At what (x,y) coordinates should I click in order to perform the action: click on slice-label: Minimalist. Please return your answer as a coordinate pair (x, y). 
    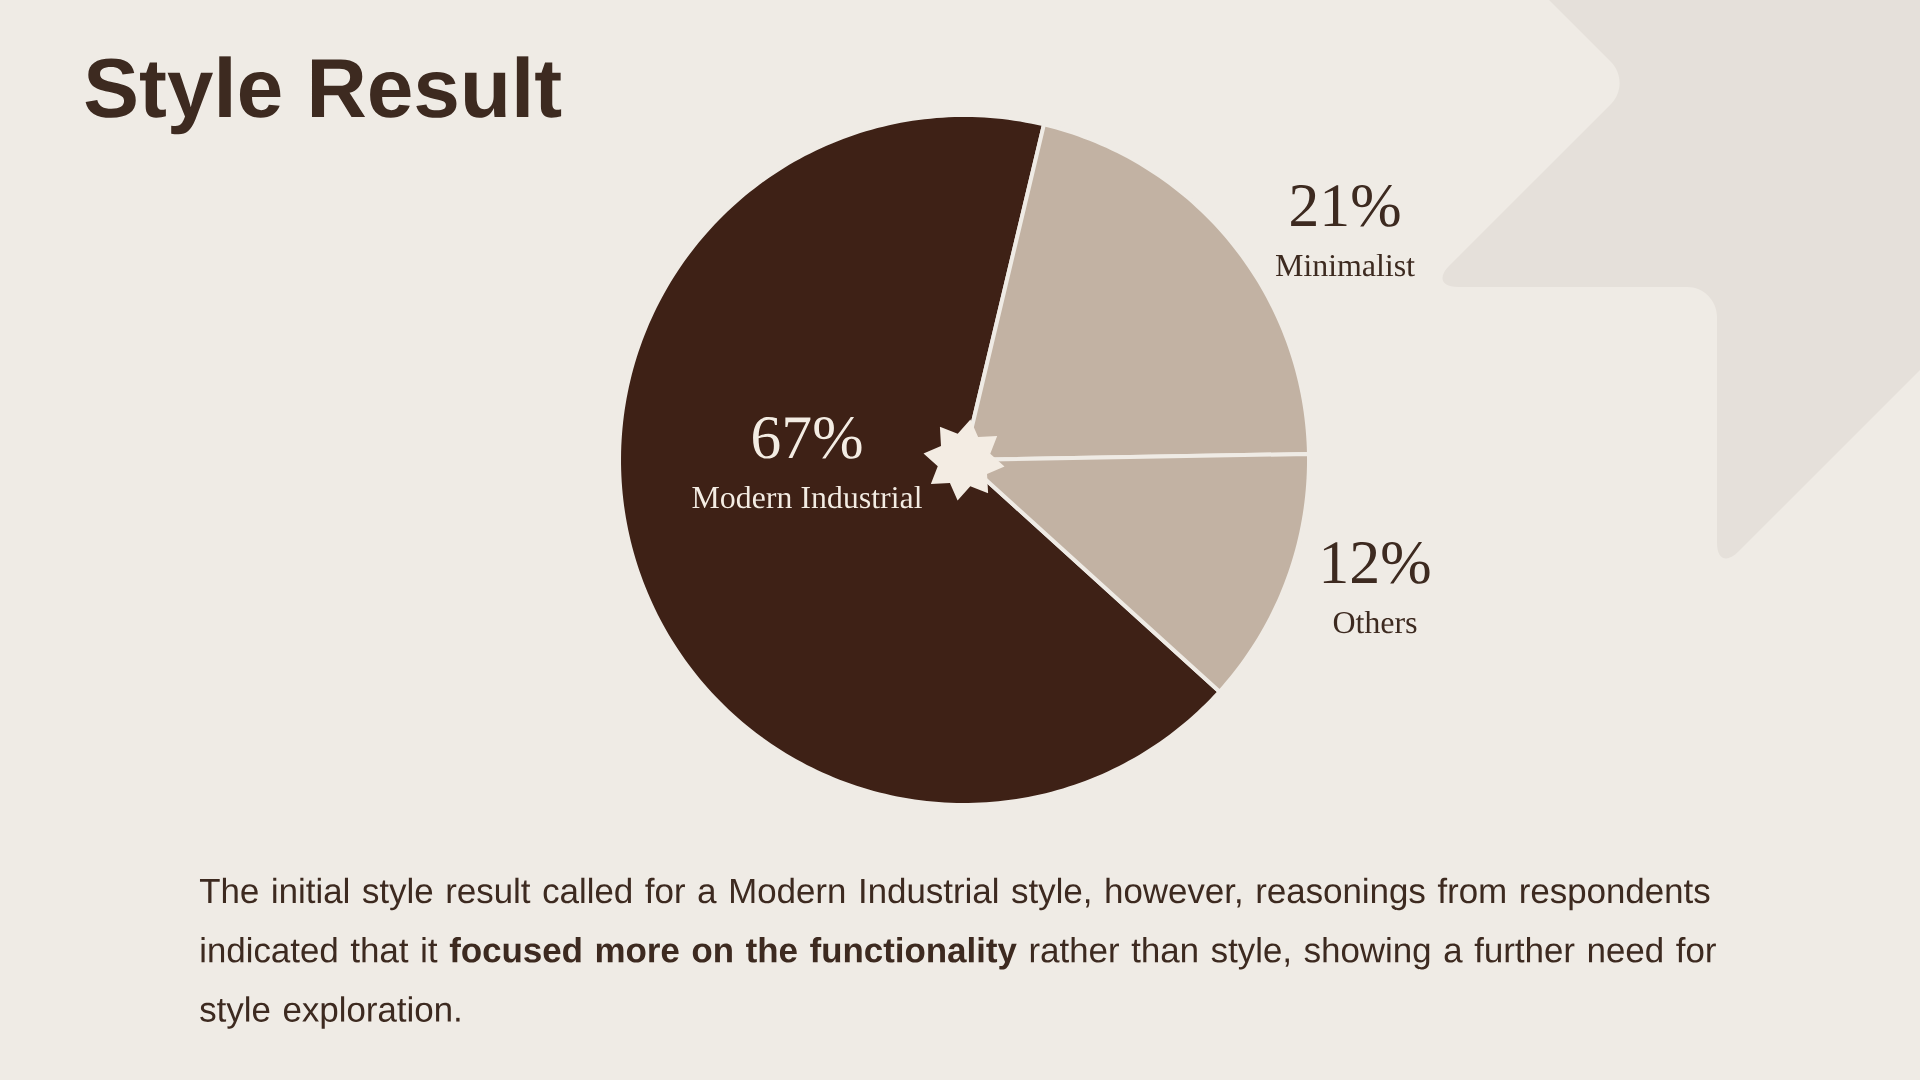
    Looking at the image, I should click on (1345, 265).